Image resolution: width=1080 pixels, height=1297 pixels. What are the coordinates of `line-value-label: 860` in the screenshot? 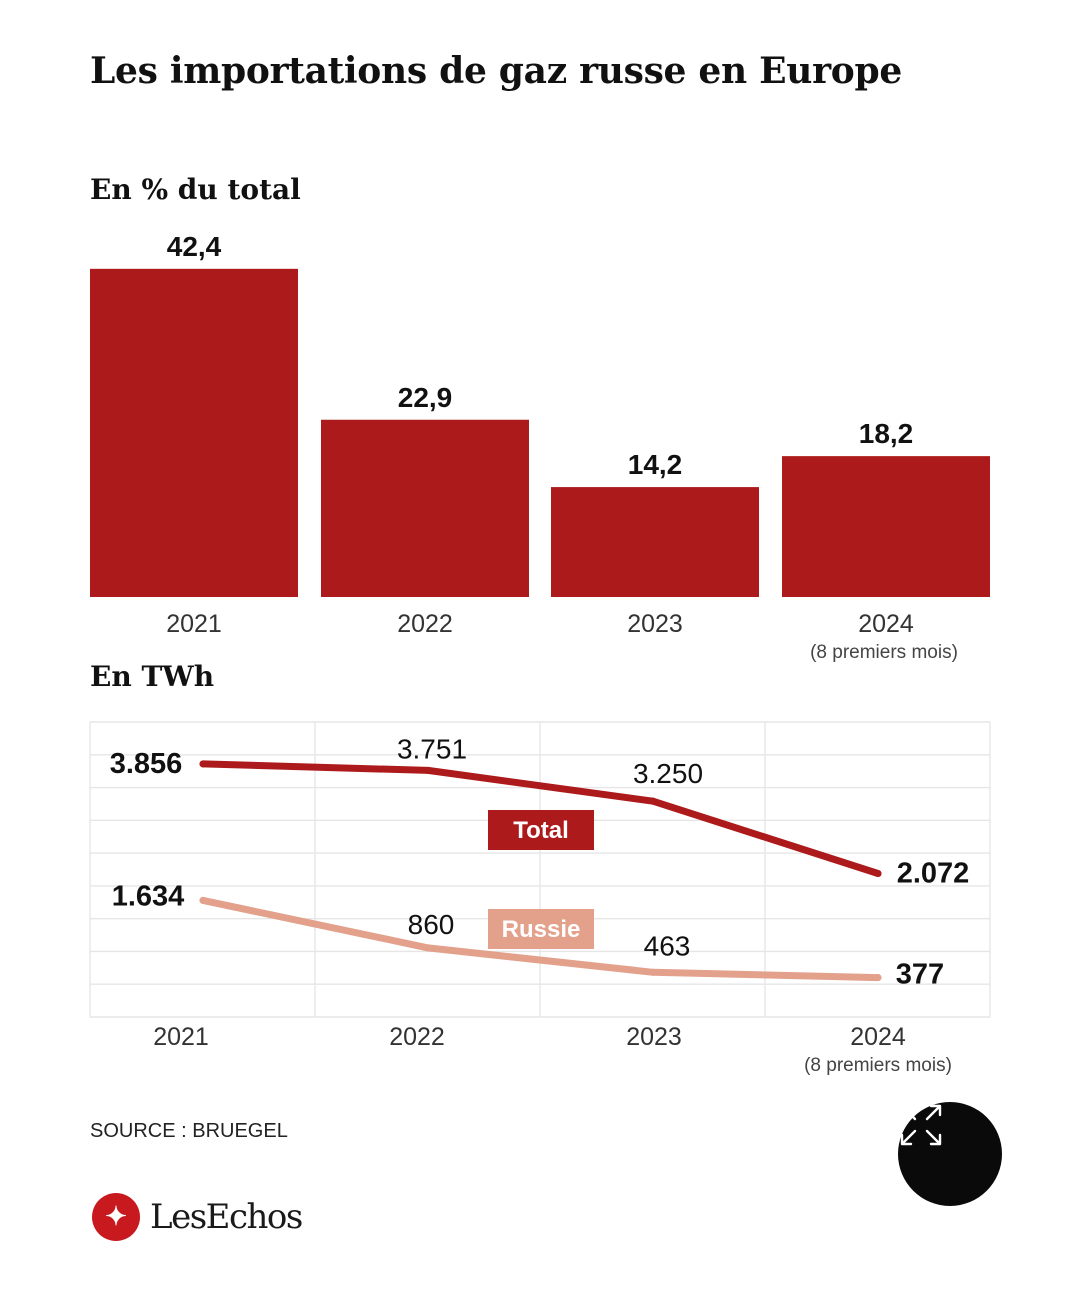 It's located at (431, 924).